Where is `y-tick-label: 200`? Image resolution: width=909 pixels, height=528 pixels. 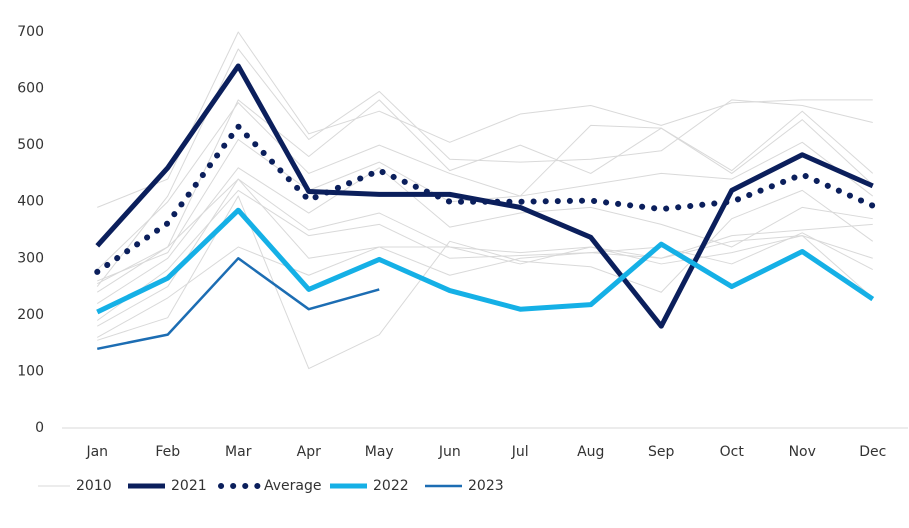
y-tick-label: 200 is located at coordinates (30, 315).